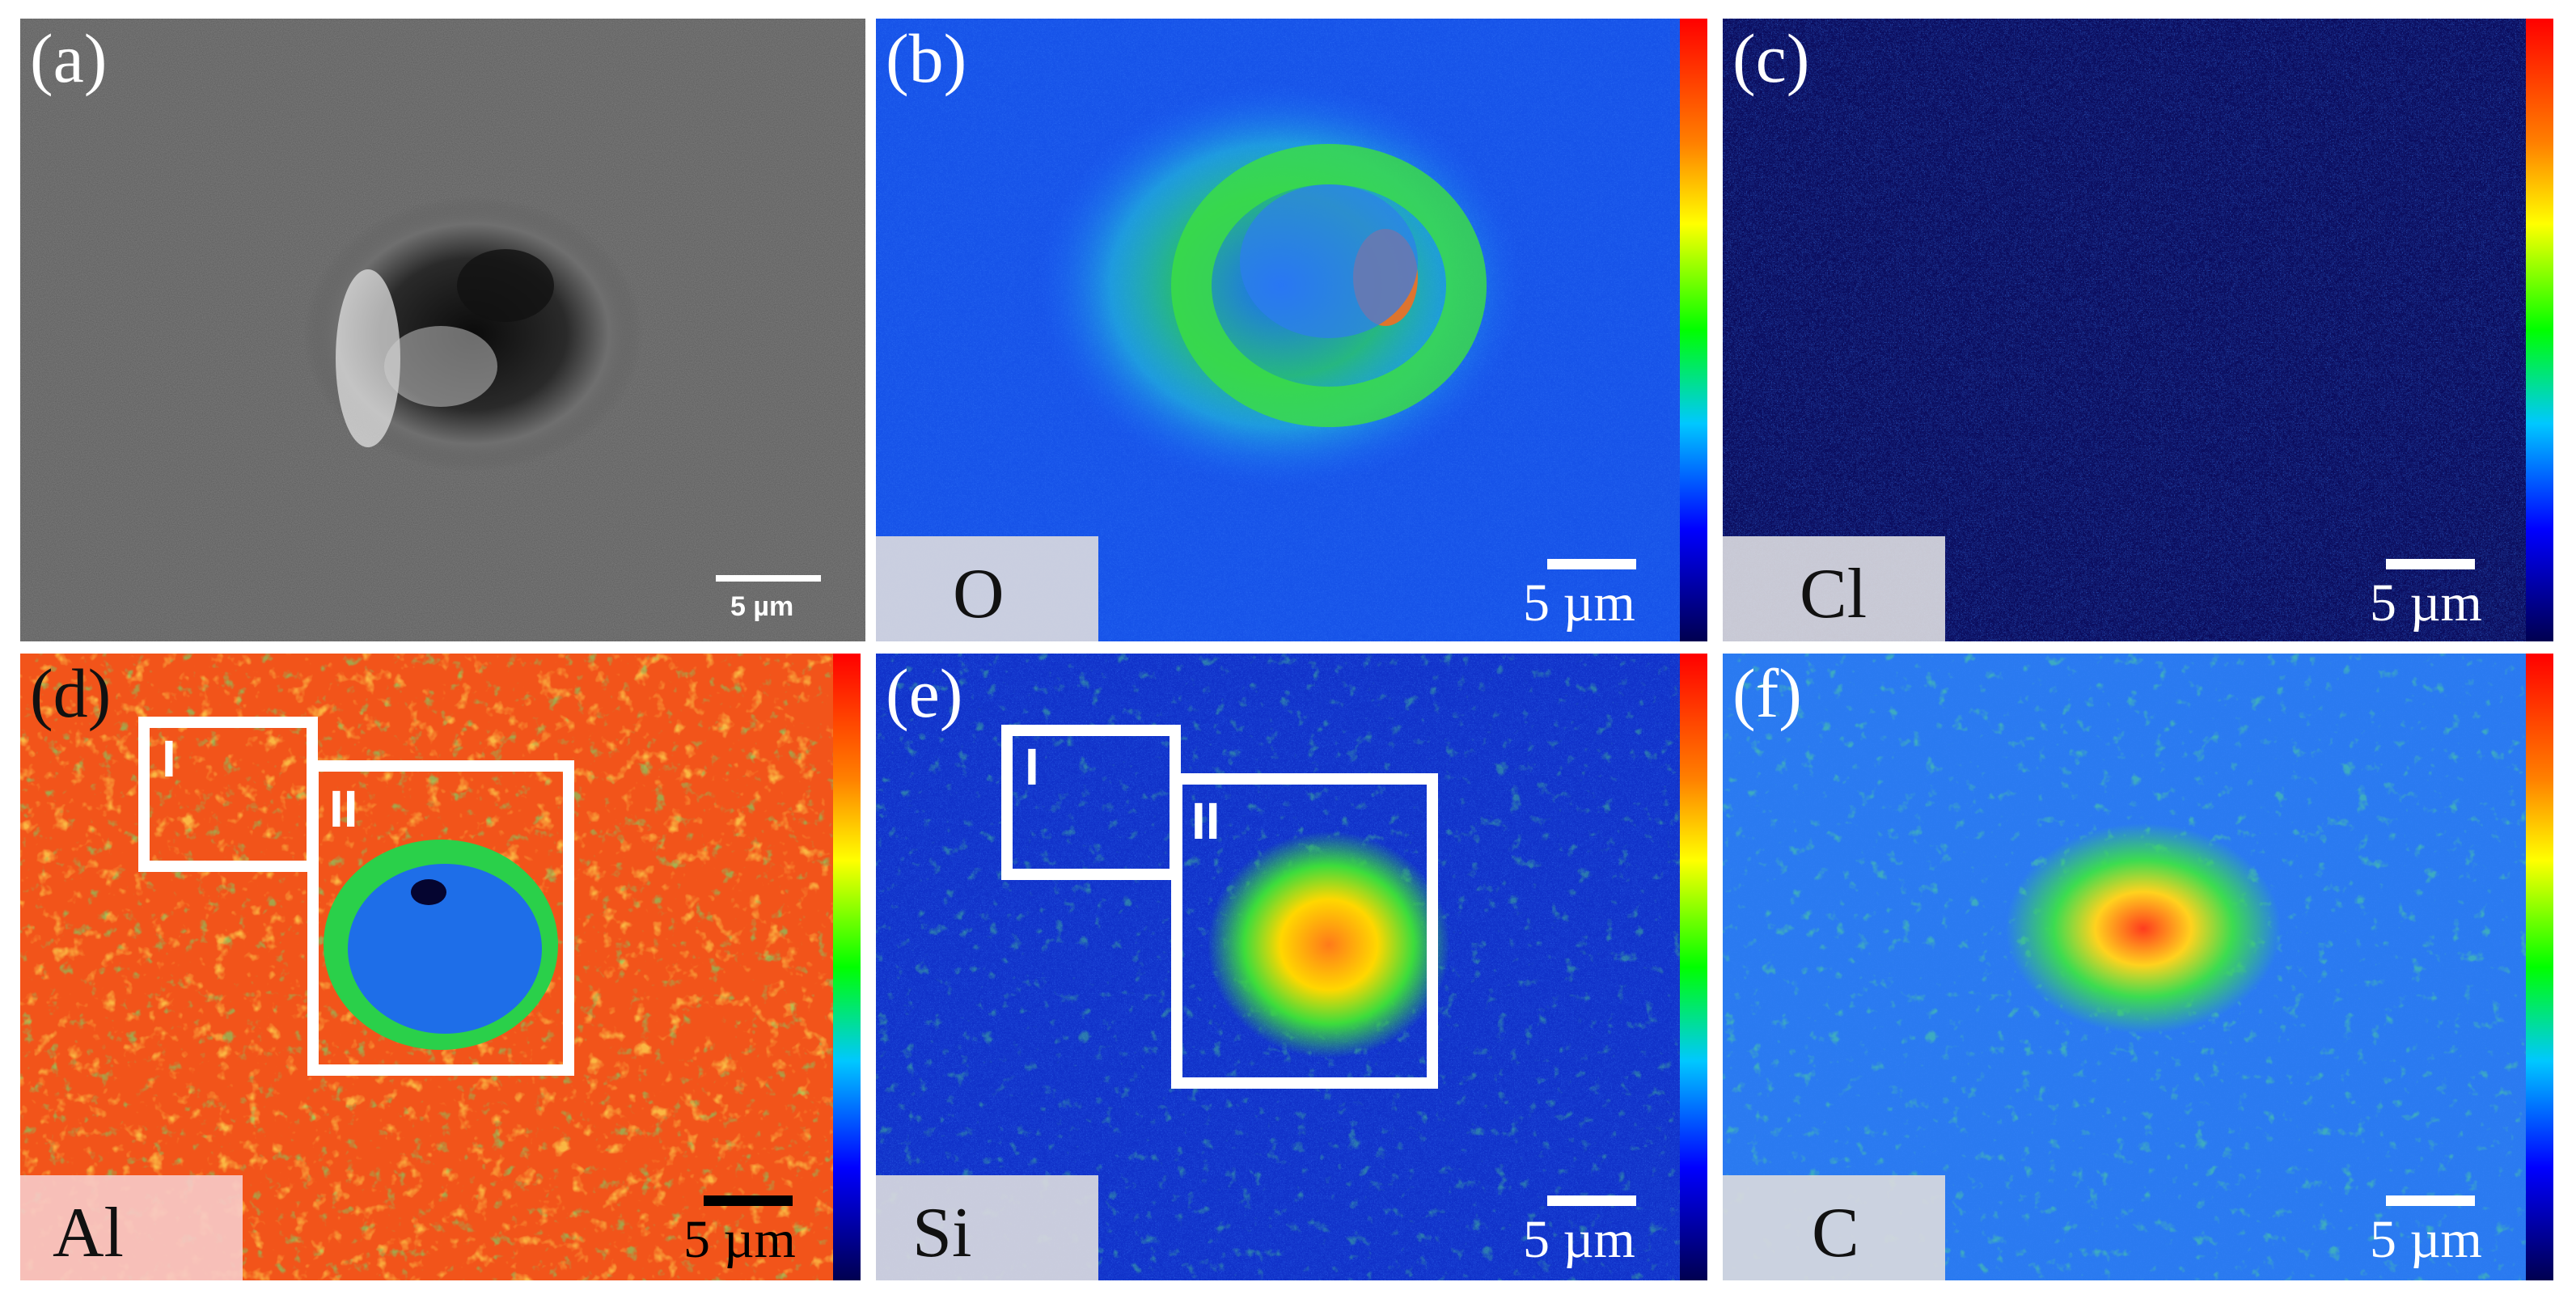 The width and height of the screenshot is (2576, 1299). What do you see at coordinates (1767, 693) in the screenshot?
I see `panel-label: (f)` at bounding box center [1767, 693].